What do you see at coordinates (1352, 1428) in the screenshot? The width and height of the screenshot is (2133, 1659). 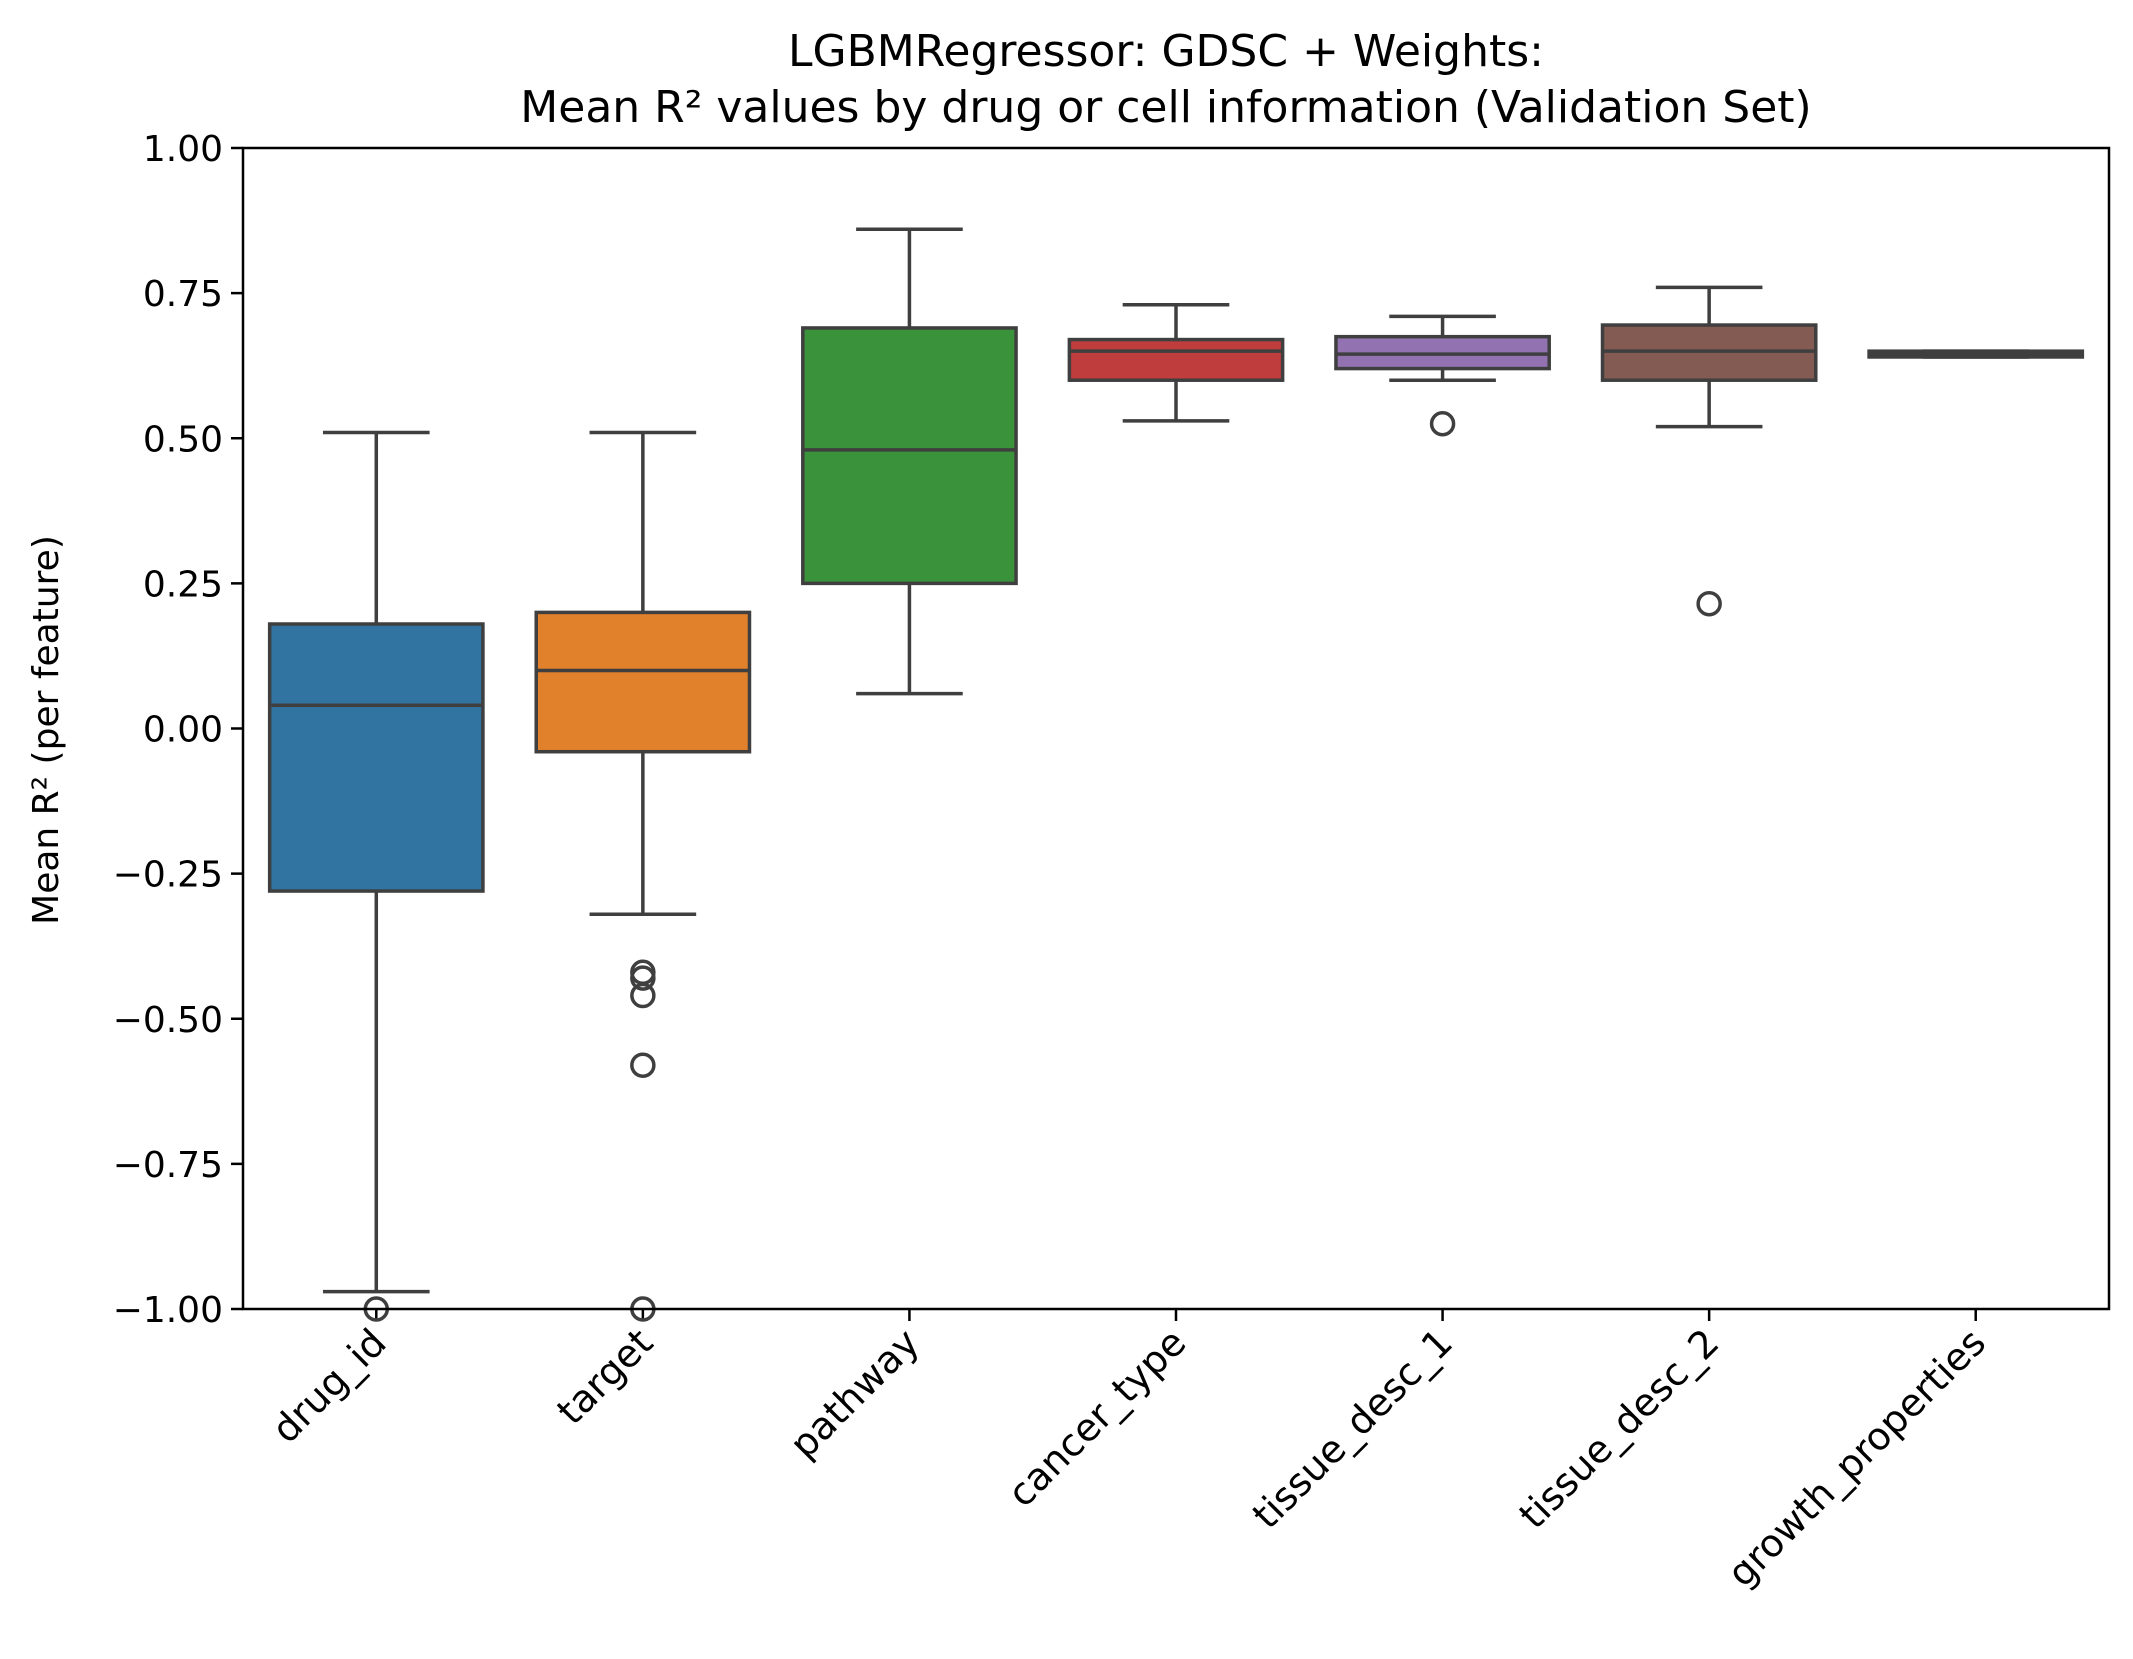 I see `x-tick-label-tissue-desc-1: tissue_desc_1` at bounding box center [1352, 1428].